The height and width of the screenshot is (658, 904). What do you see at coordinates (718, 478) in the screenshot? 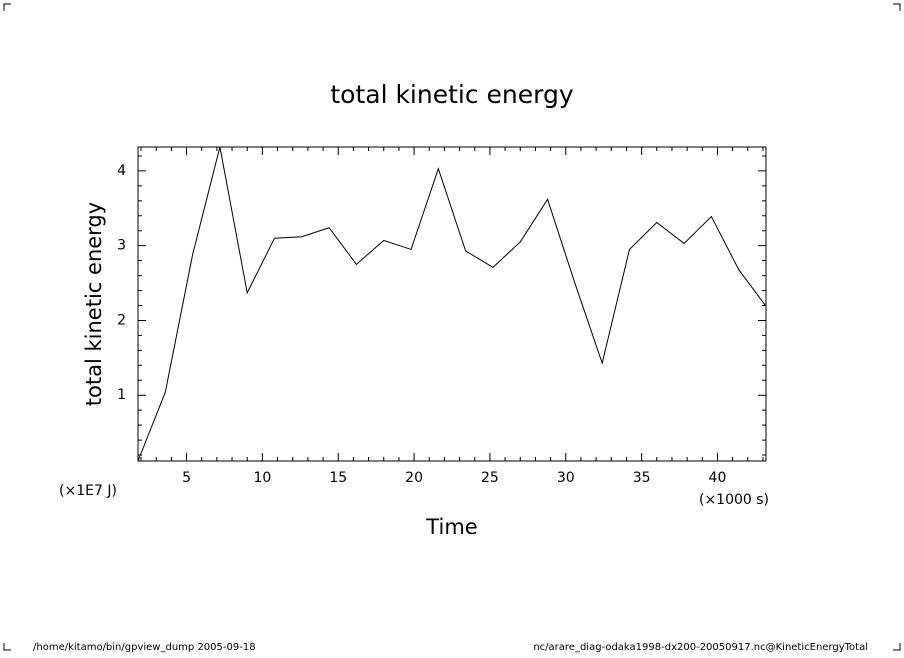
I see `x-tick-label: 40` at bounding box center [718, 478].